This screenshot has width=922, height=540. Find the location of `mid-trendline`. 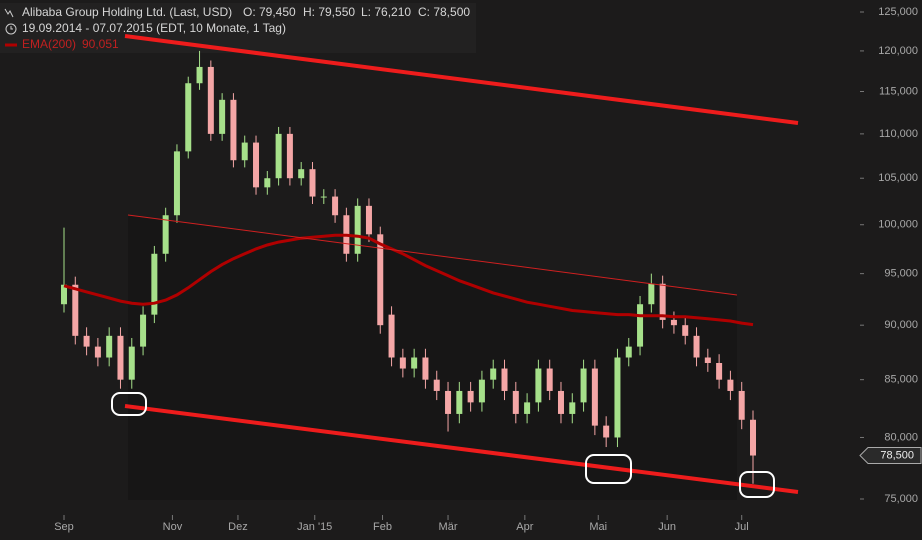

mid-trendline is located at coordinates (432, 255).